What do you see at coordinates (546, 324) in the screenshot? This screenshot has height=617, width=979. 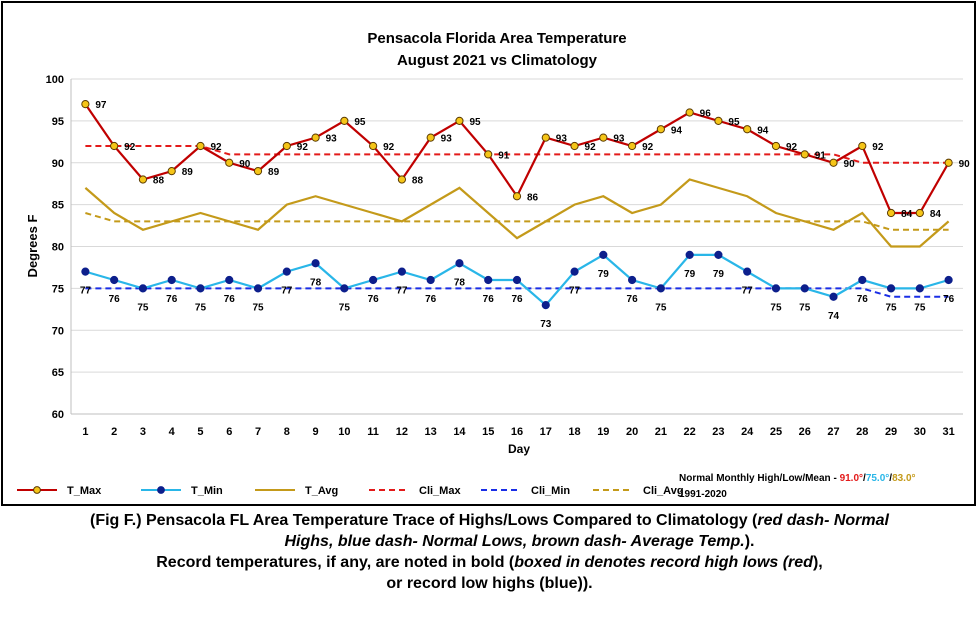 I see `data-label-t-min: 73` at bounding box center [546, 324].